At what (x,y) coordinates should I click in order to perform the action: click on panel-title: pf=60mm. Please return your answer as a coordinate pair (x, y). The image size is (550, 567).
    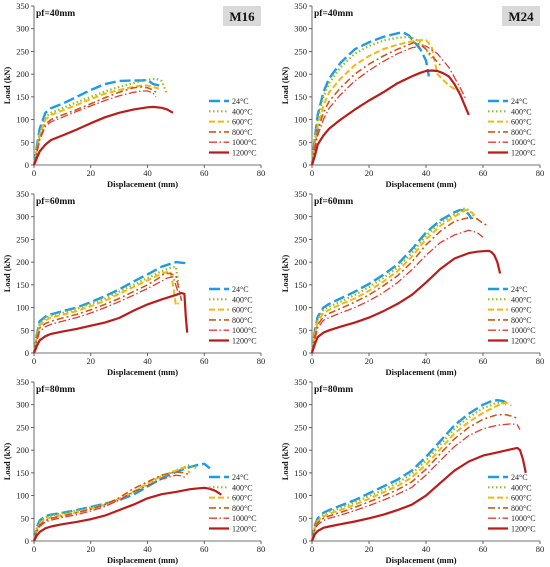
    Looking at the image, I should click on (333, 202).